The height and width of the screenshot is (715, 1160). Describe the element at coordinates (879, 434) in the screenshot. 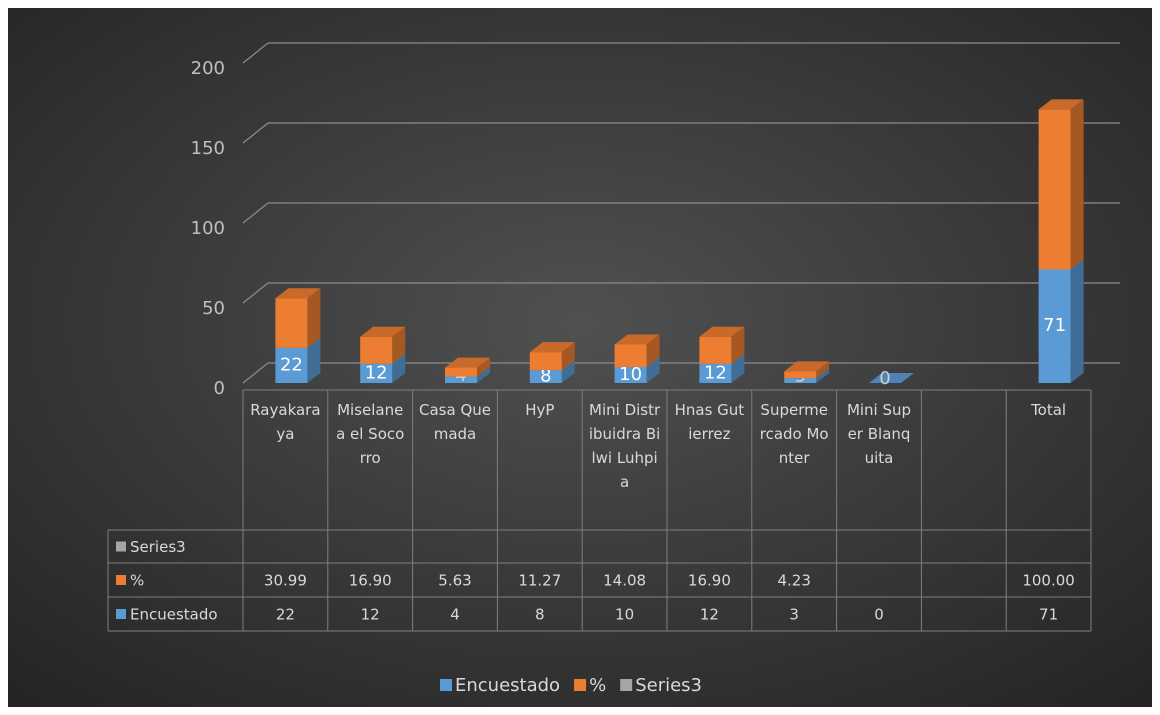

I see `x-tick-label: Mini Super Blanquita` at that location.